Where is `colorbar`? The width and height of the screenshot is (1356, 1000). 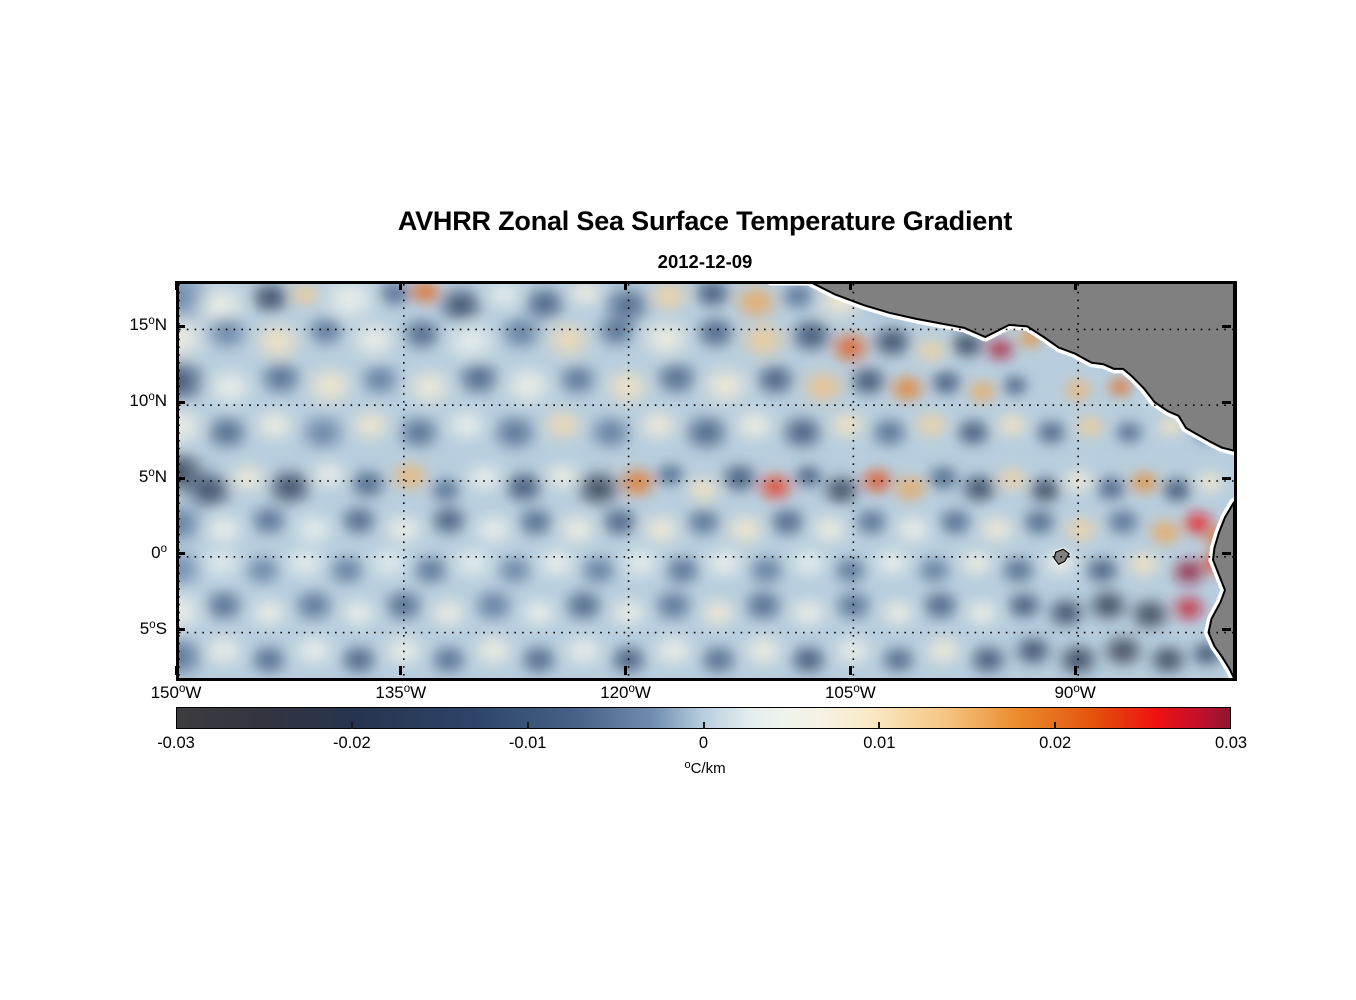 colorbar is located at coordinates (703, 718).